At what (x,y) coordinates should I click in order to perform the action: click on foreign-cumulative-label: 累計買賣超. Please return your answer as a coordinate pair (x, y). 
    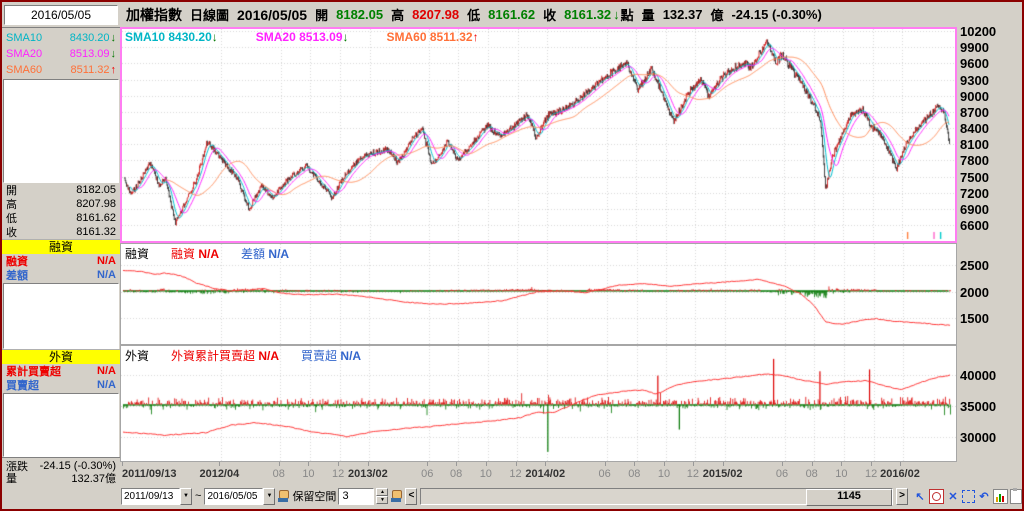
    Looking at the image, I should click on (33, 372).